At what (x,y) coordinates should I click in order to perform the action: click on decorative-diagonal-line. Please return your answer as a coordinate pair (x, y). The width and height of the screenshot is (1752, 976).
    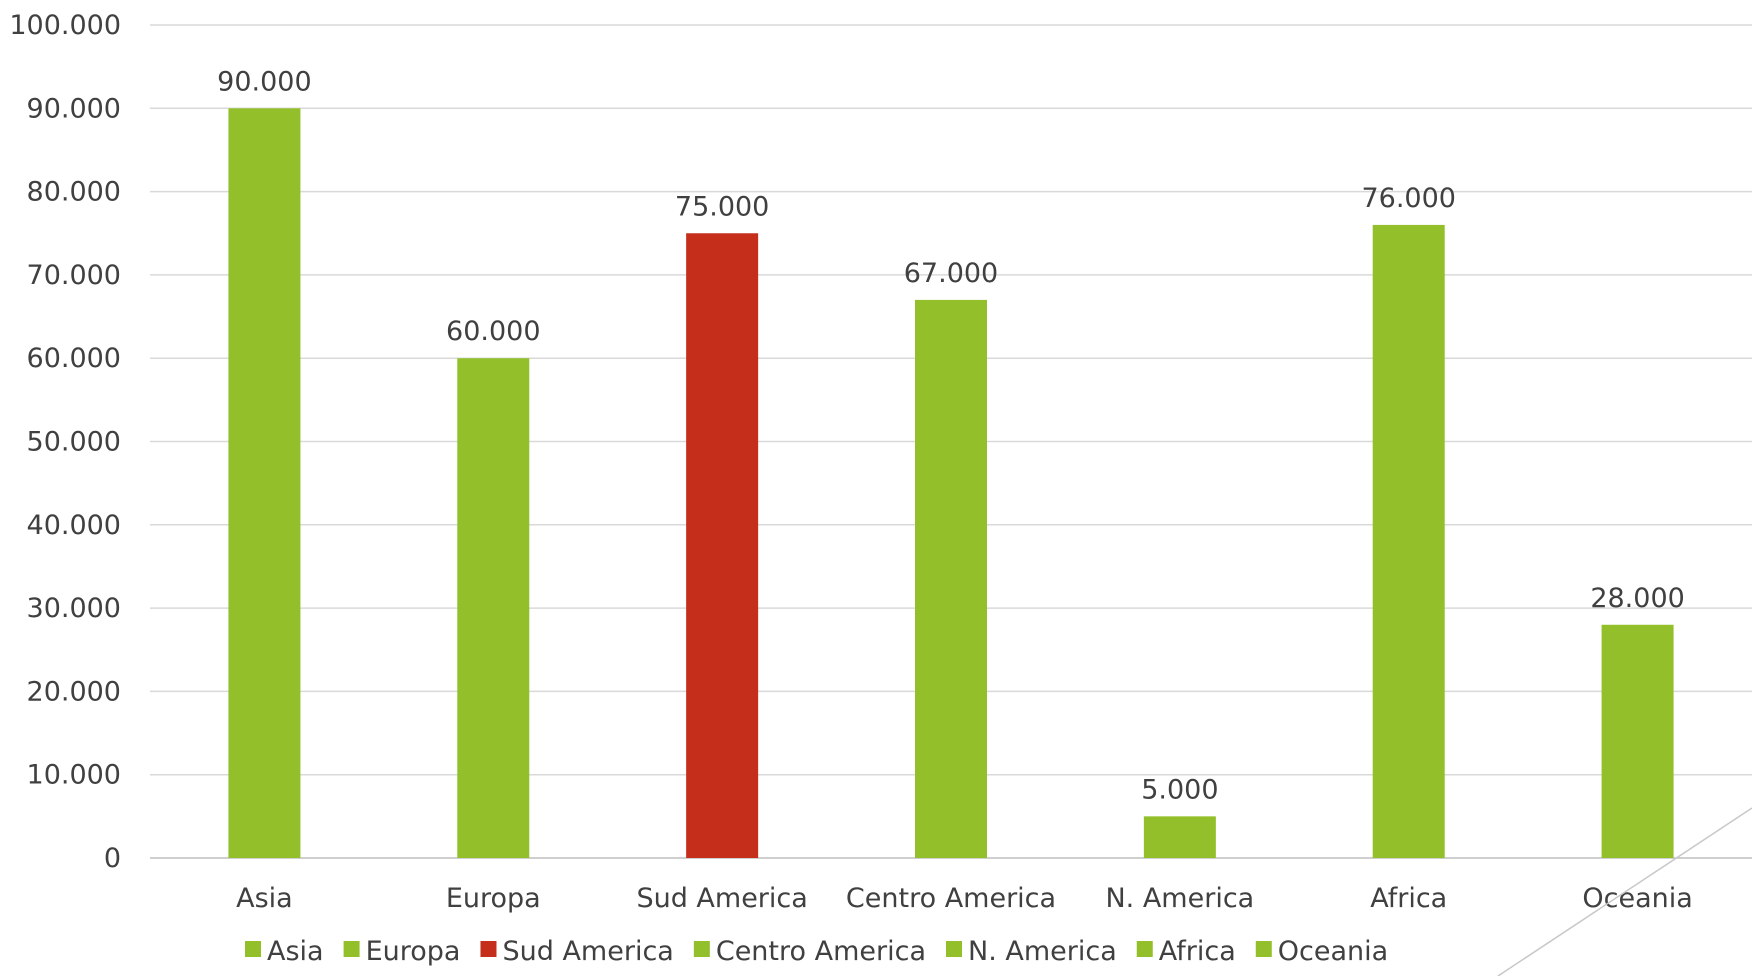
    Looking at the image, I should click on (1624, 891).